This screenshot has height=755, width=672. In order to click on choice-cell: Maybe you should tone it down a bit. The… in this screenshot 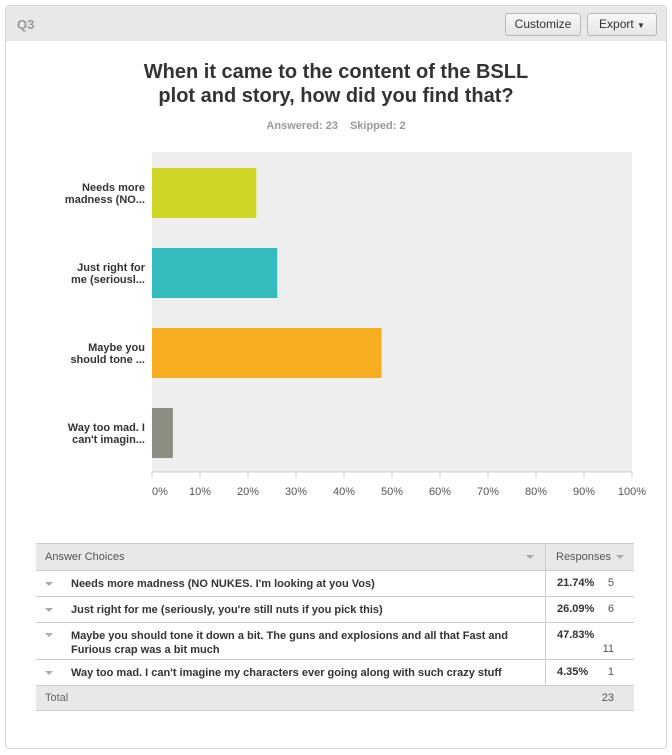, I will do `click(291, 641)`.